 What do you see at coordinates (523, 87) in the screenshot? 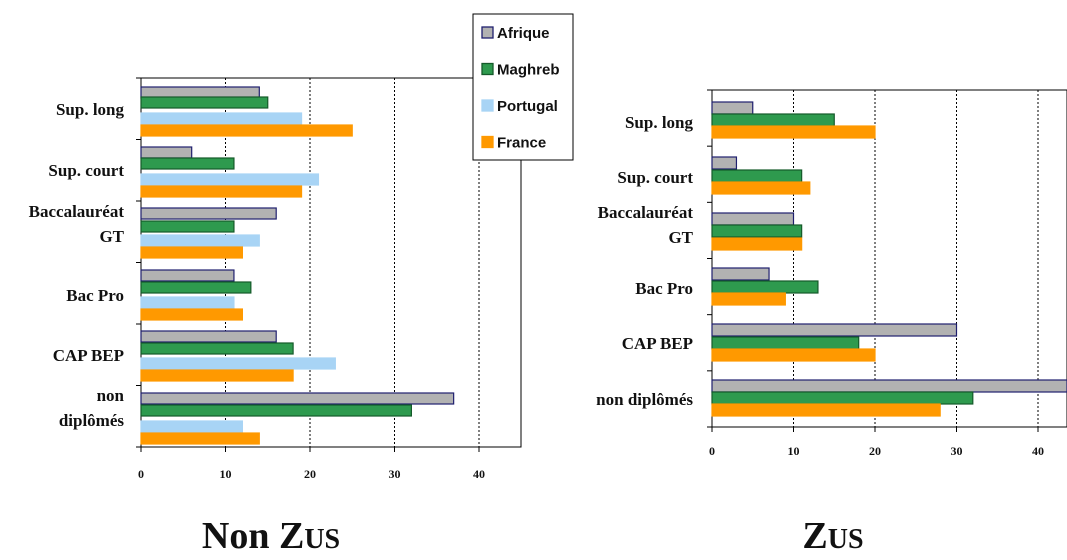
I see `legend: Afrique Maghreb Portugal France` at bounding box center [523, 87].